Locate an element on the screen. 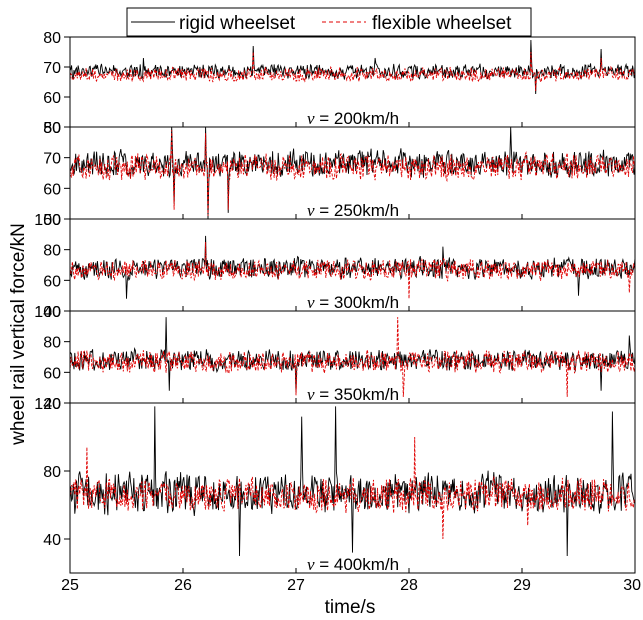 The width and height of the screenshot is (643, 620). speed-value: = 400km/h is located at coordinates (356, 564).